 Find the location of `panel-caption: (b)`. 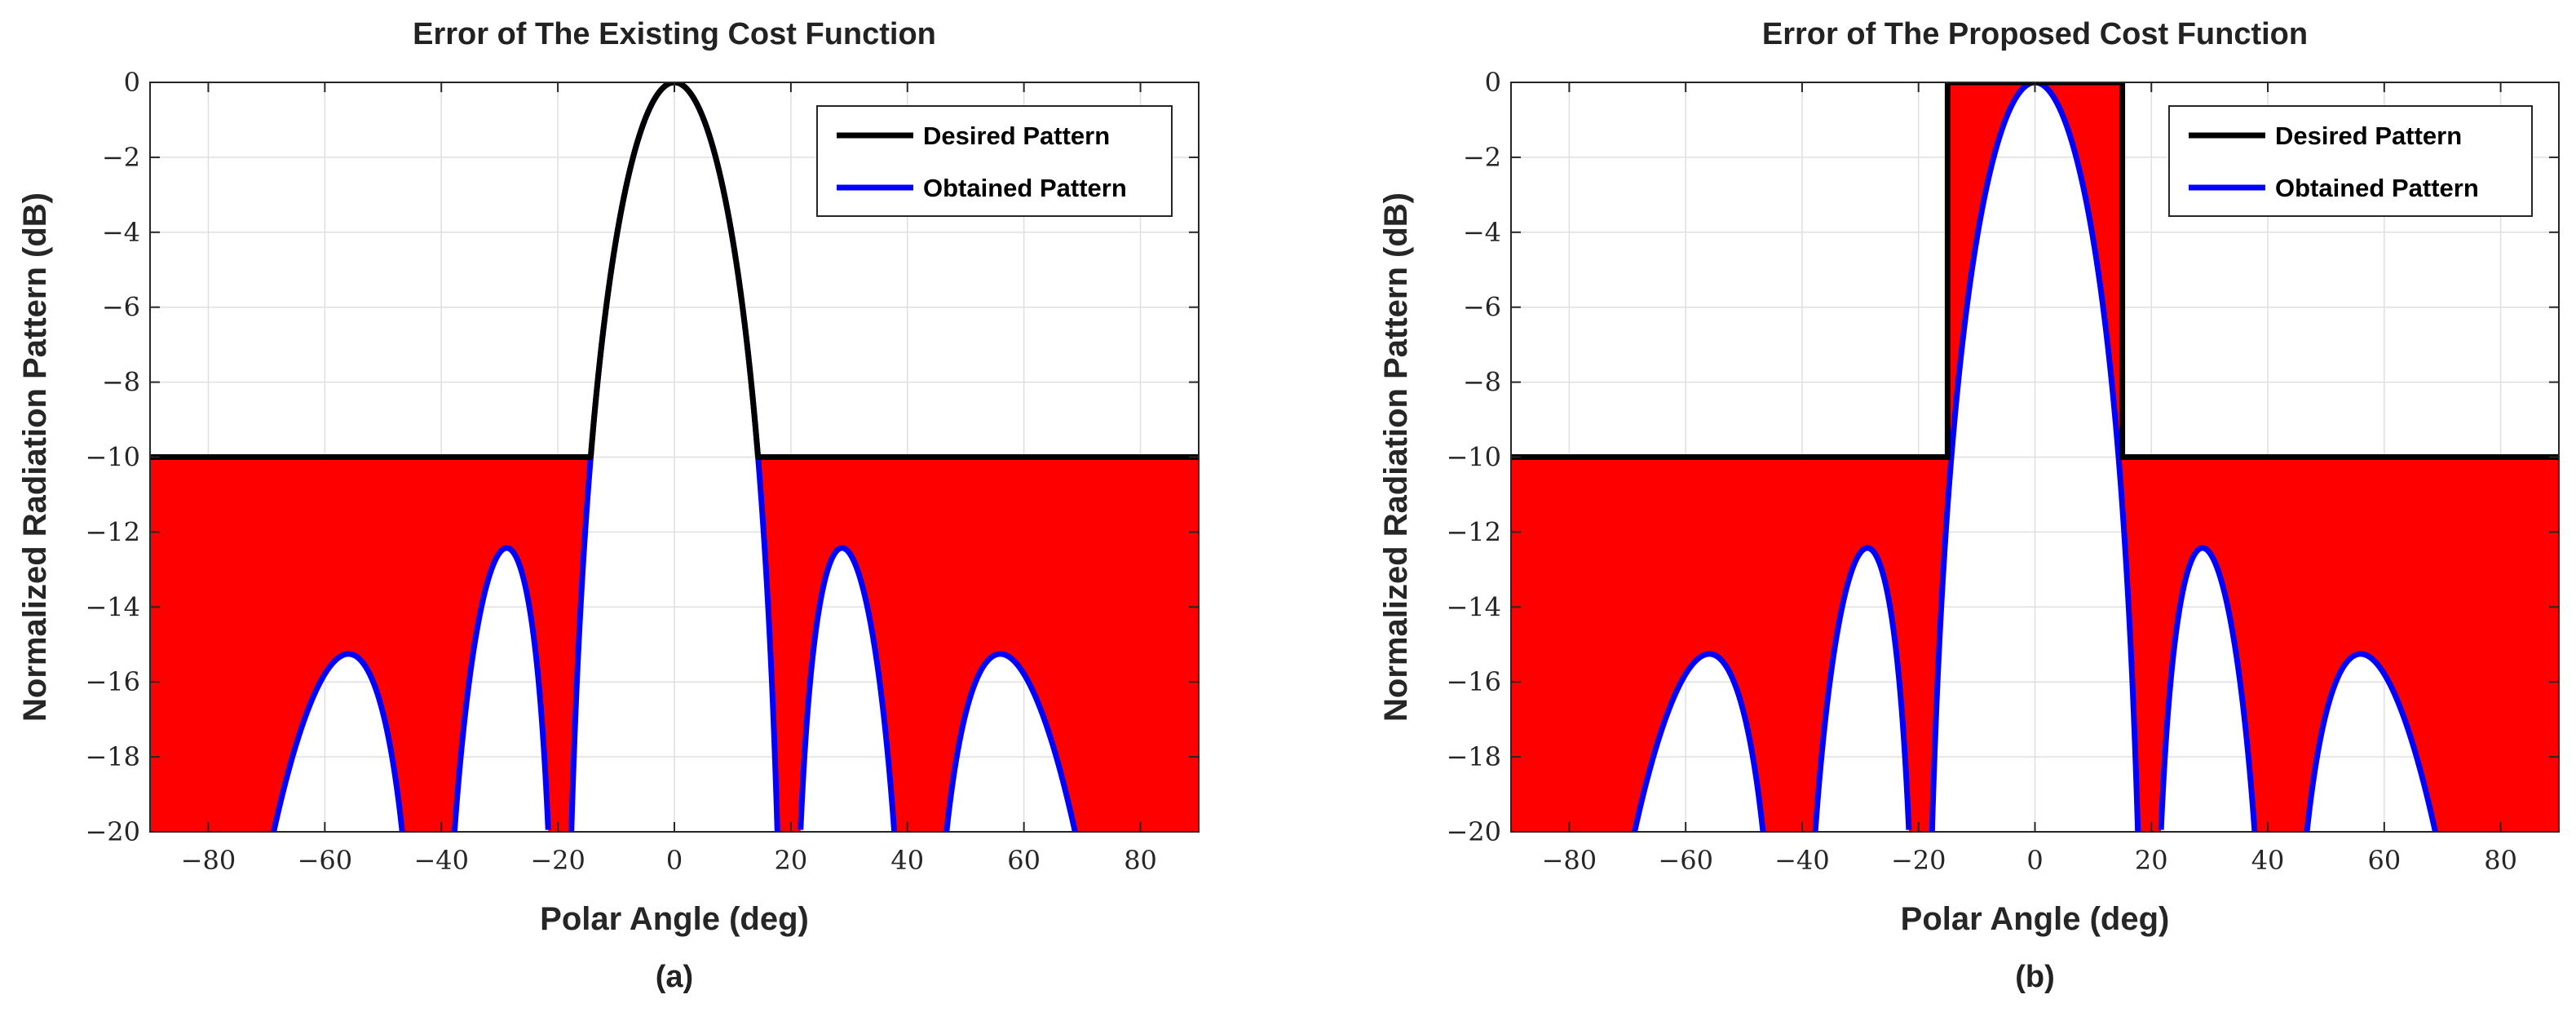

panel-caption: (b) is located at coordinates (2035, 977).